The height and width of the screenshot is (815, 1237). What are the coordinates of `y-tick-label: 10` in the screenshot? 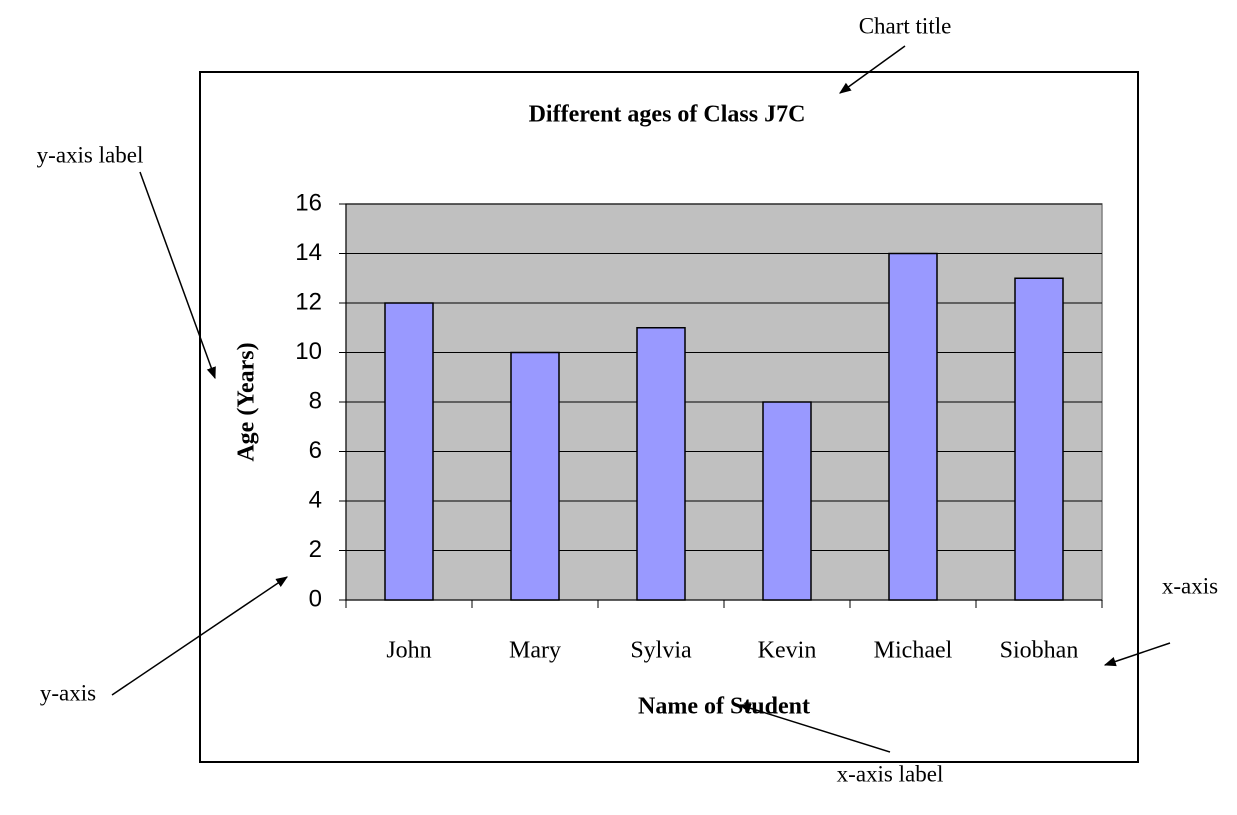 It's located at (308, 351).